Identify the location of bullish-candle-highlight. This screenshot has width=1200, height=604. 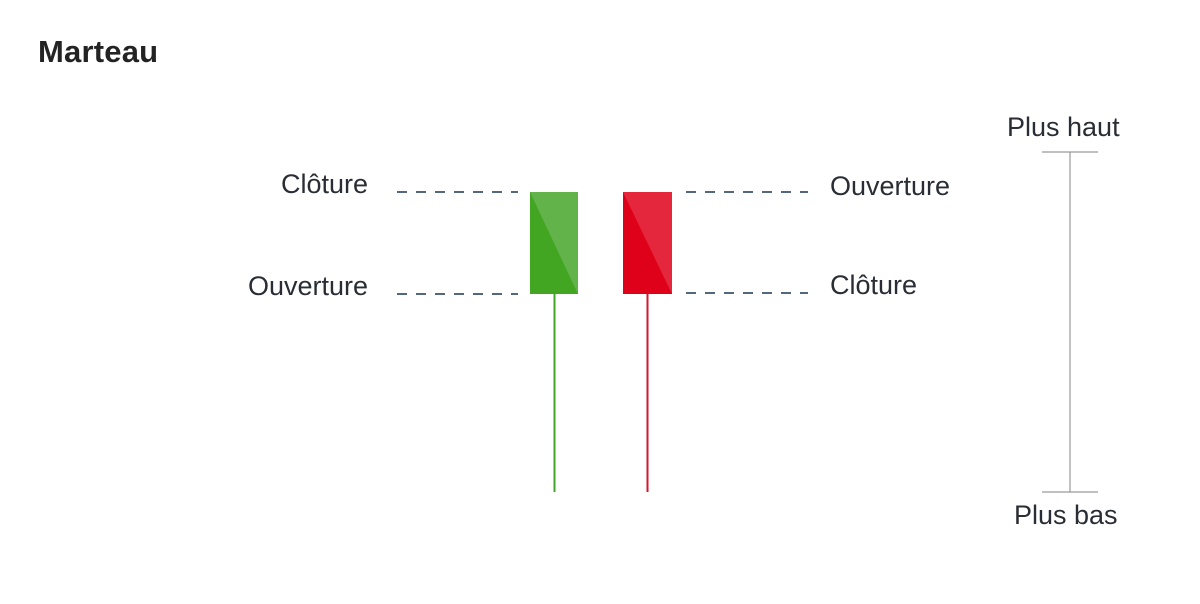
(554, 243).